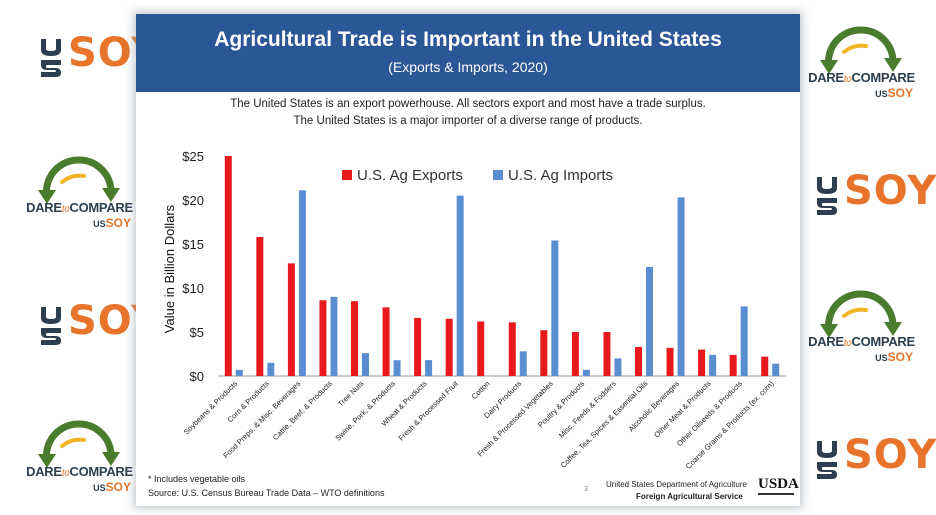 This screenshot has width=936, height=515. I want to click on x-tick-label: Cotton, so click(481, 390).